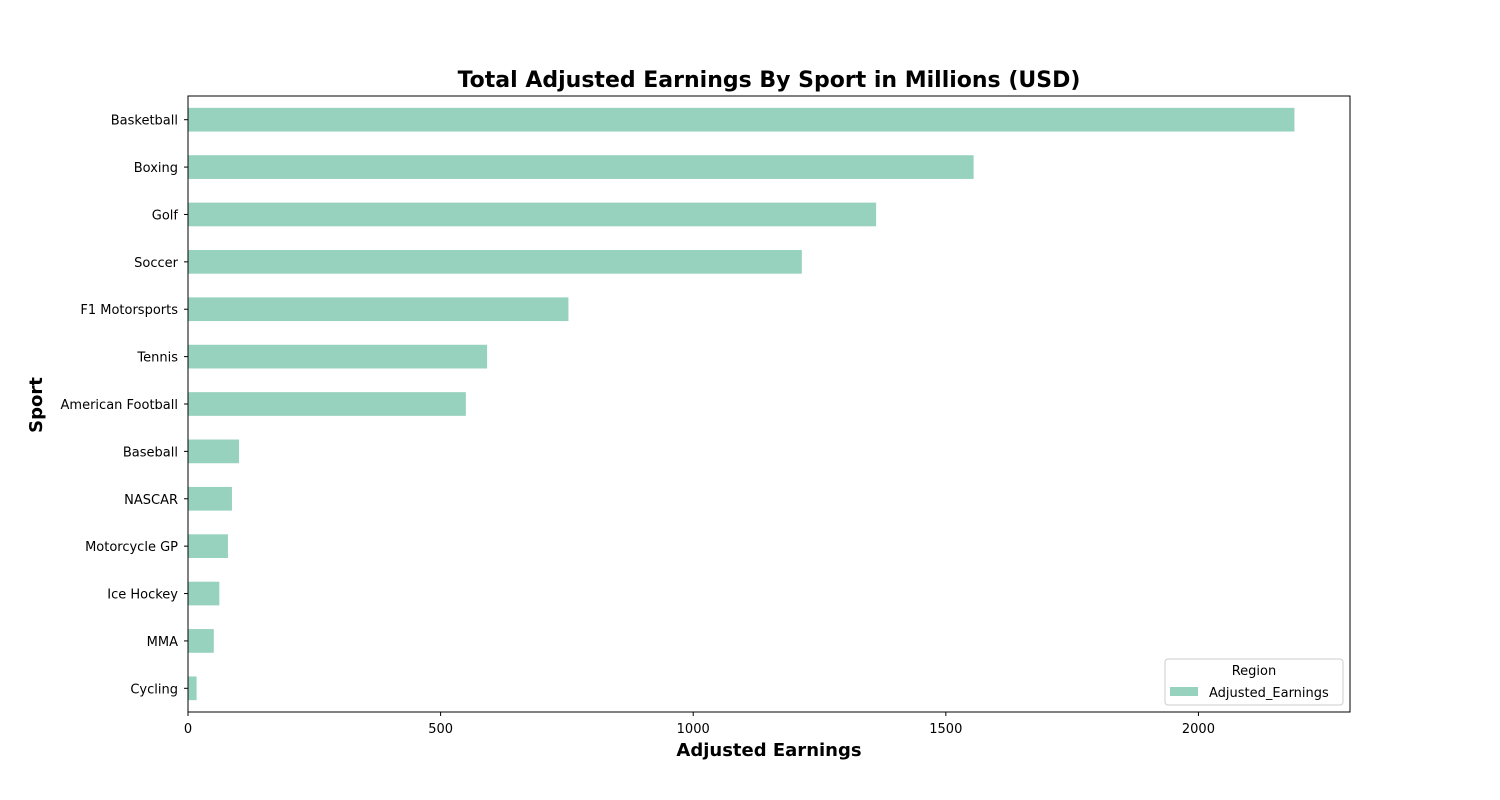 The image size is (1500, 800). Describe the element at coordinates (204, 593) in the screenshot. I see `bar-ice-hockey` at that location.